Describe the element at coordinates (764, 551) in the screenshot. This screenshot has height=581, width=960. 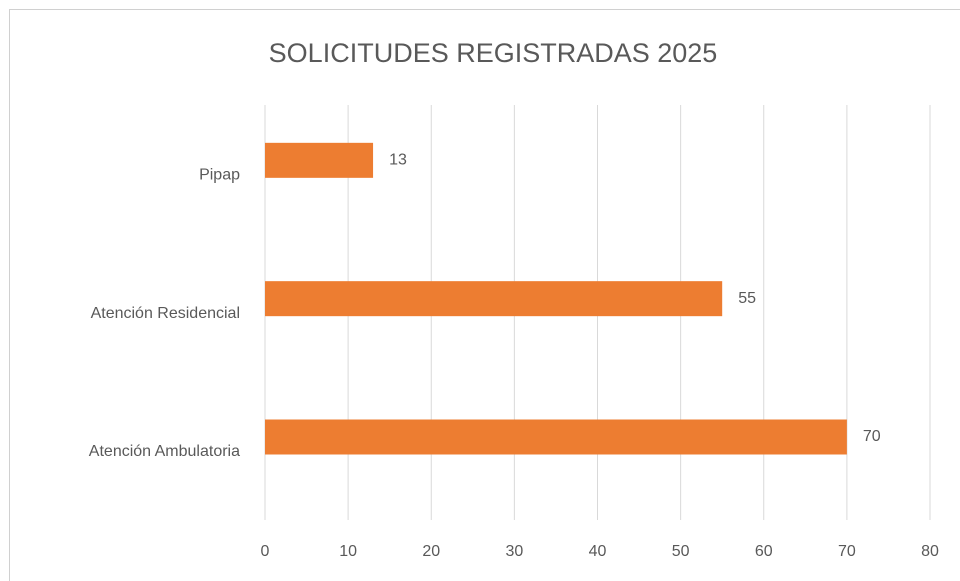
I see `x-tick-label: 60` at that location.